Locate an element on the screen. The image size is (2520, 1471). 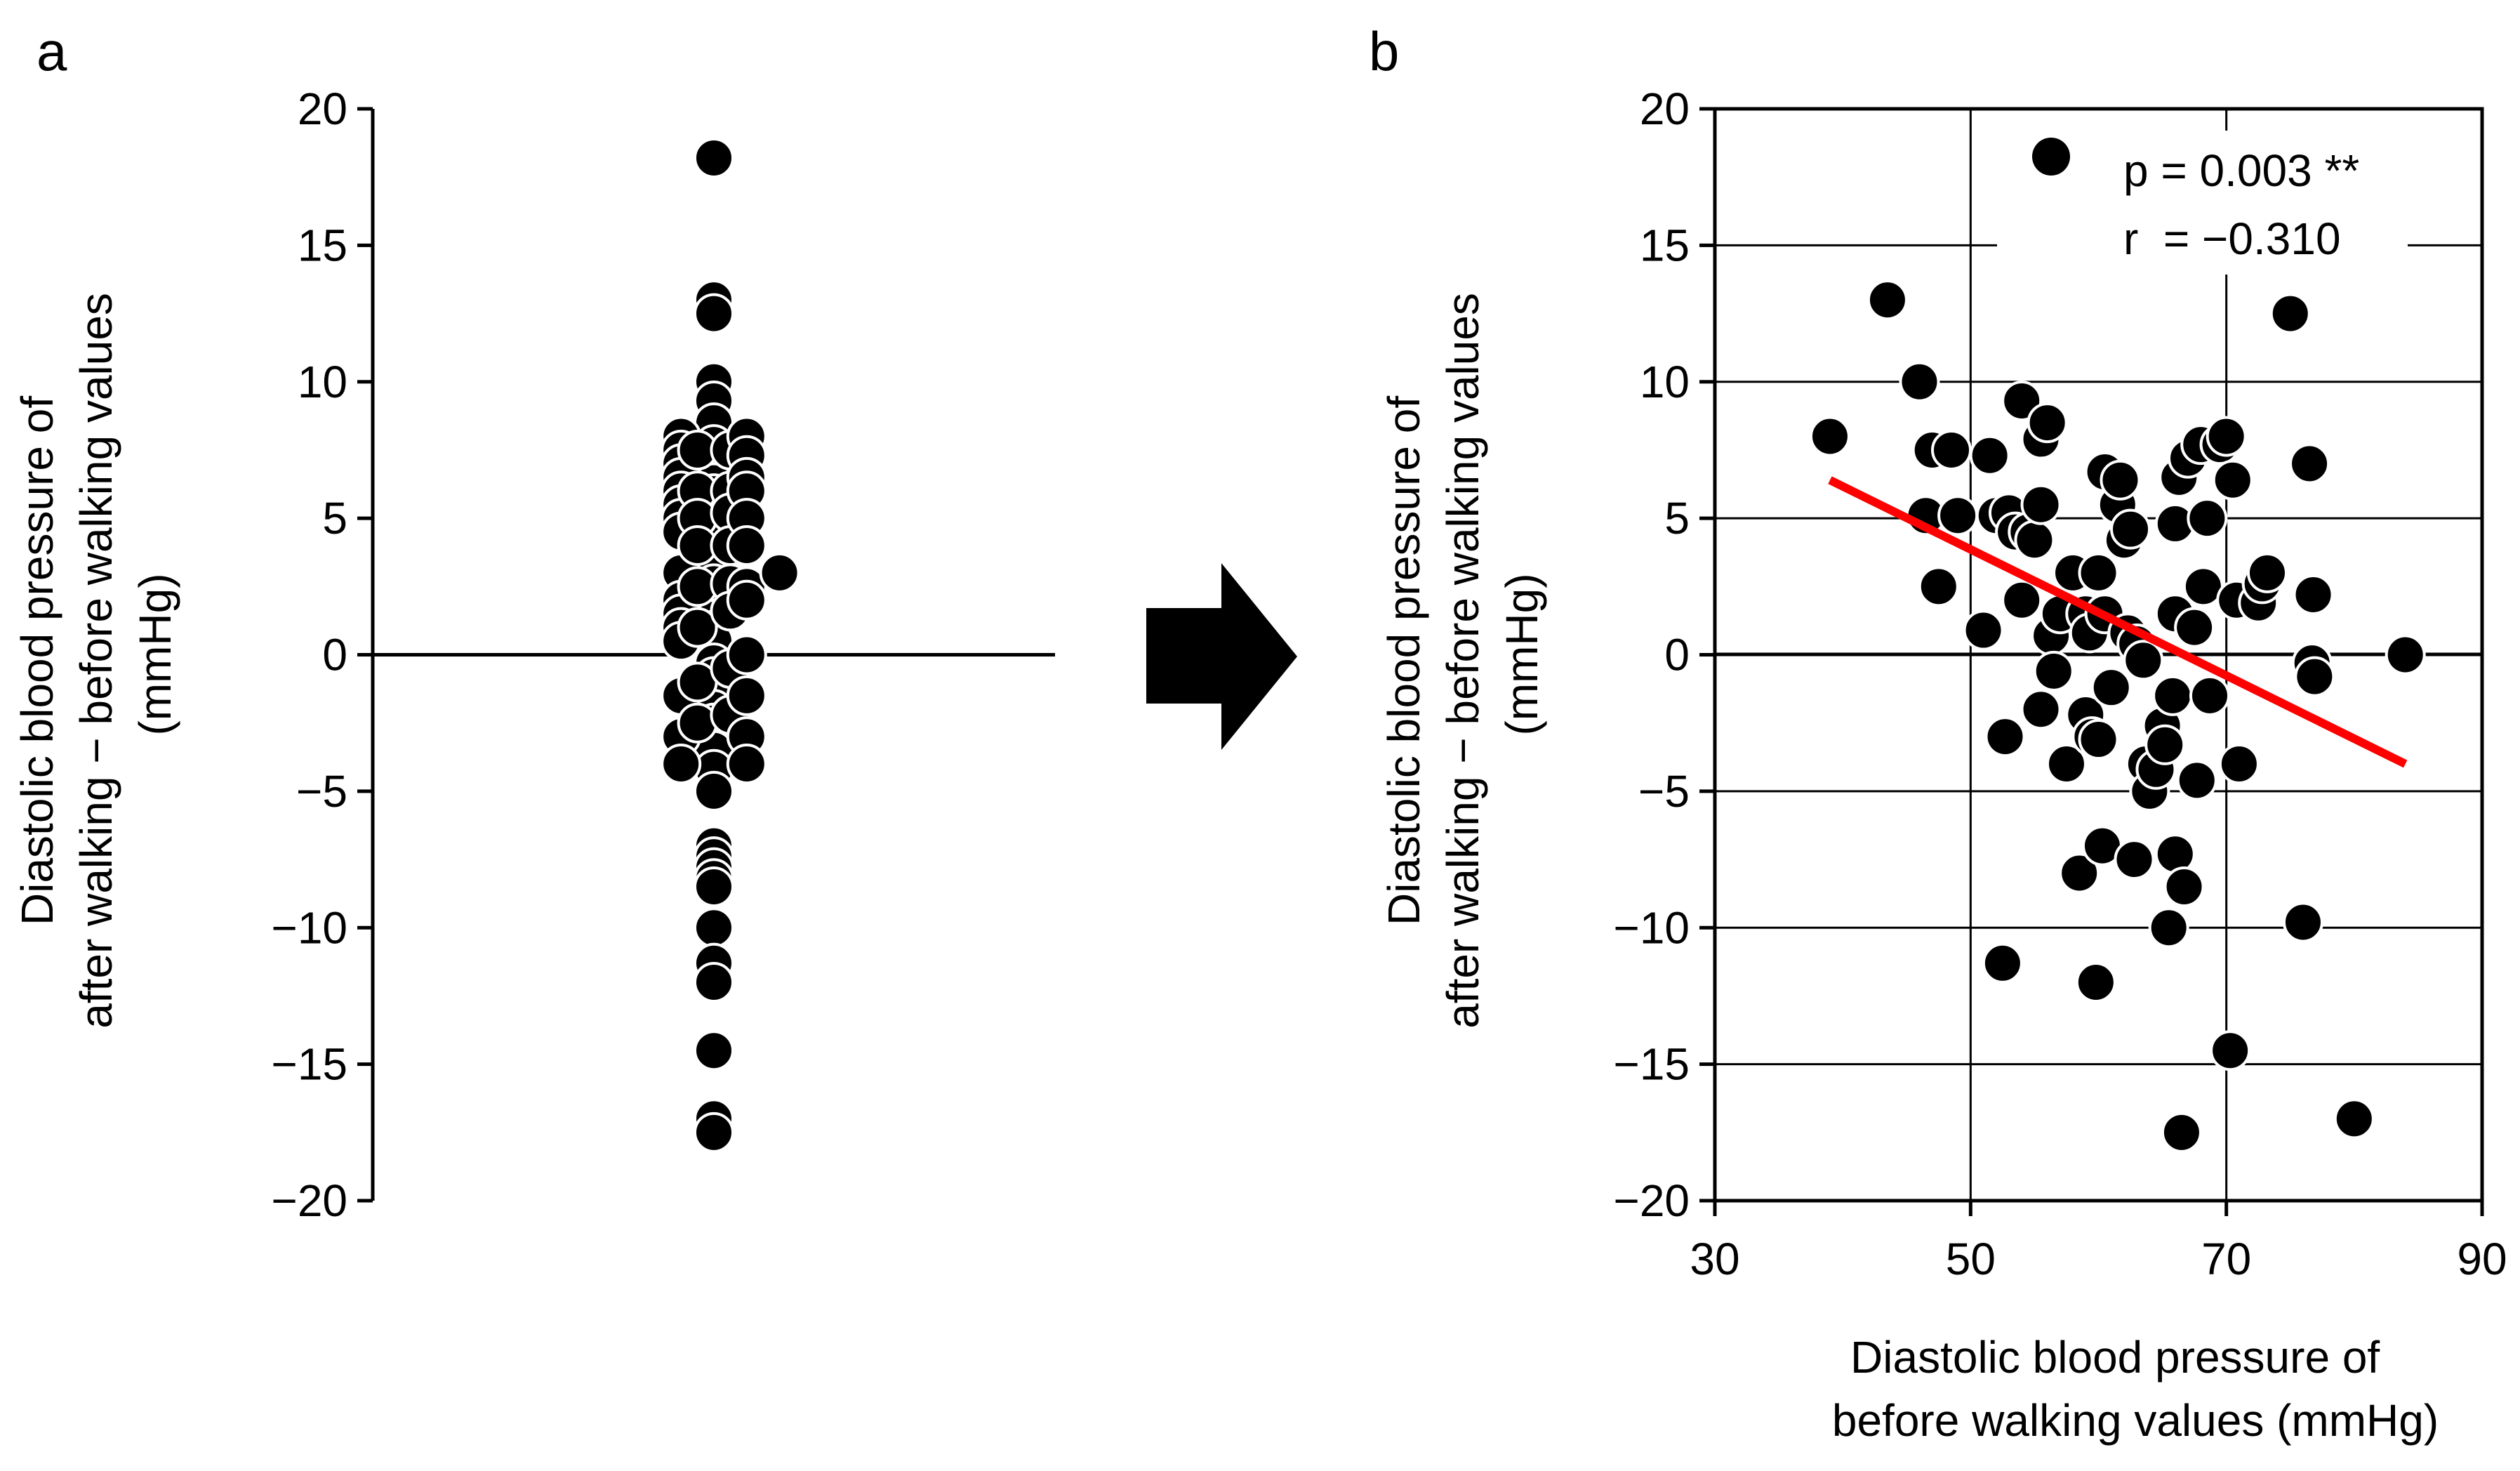
panel-b-x-tick-label: 50 is located at coordinates (1971, 1259).